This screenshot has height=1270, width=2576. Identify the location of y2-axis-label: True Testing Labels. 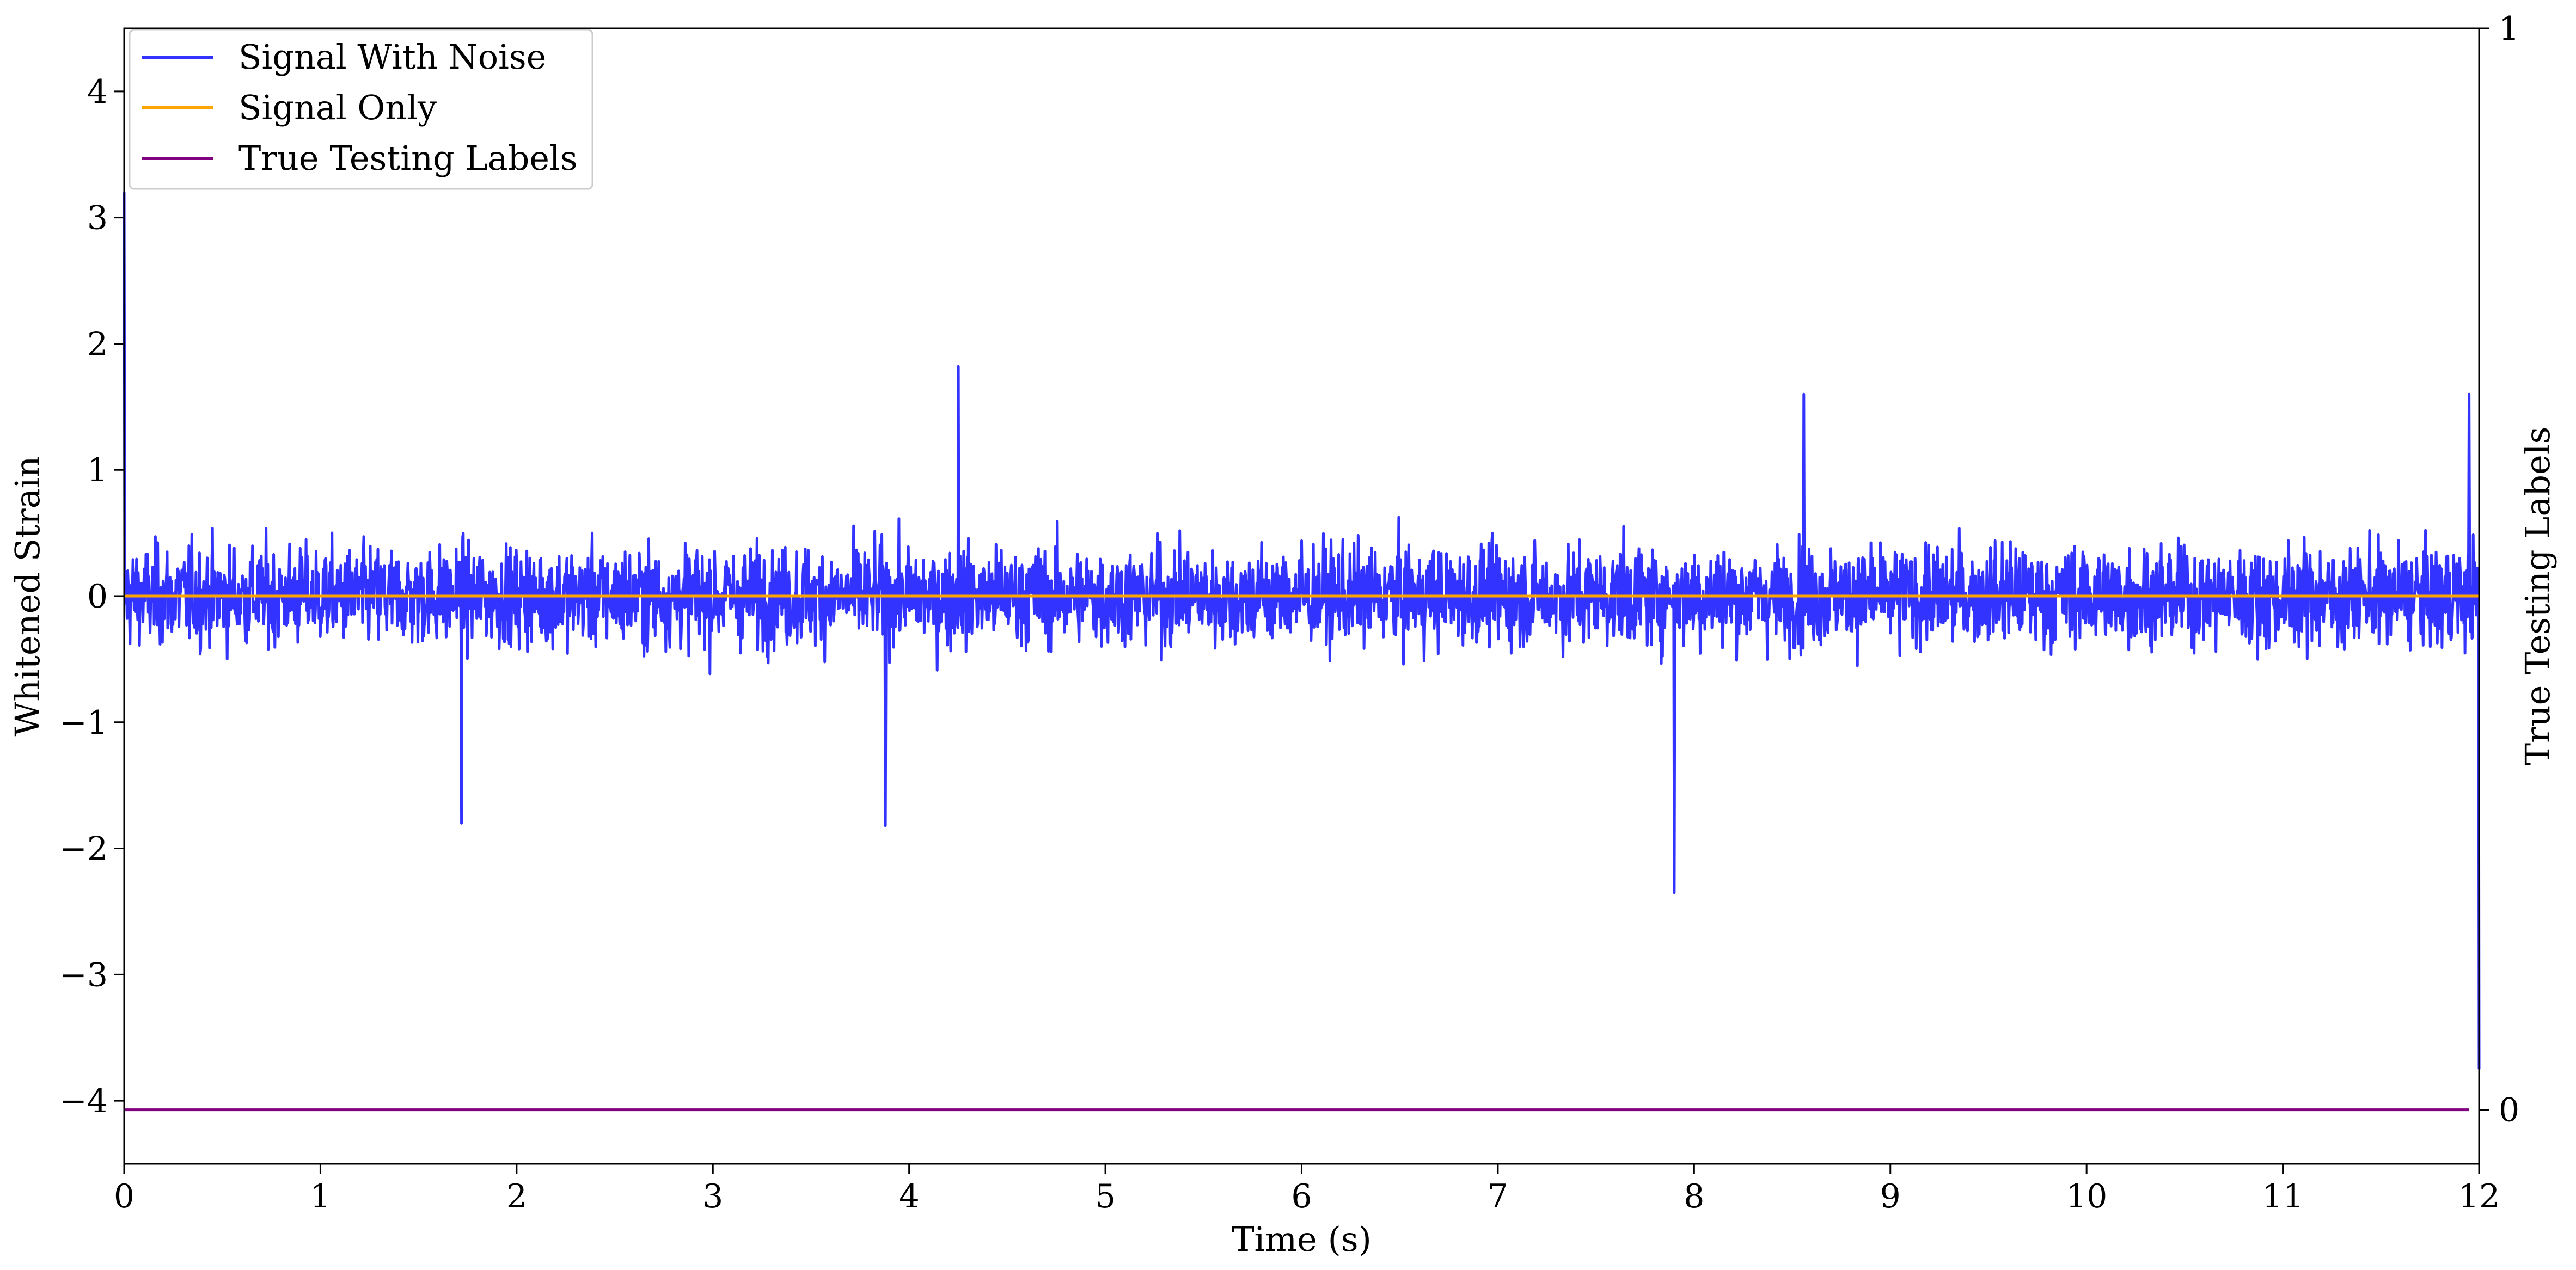
(2537, 596).